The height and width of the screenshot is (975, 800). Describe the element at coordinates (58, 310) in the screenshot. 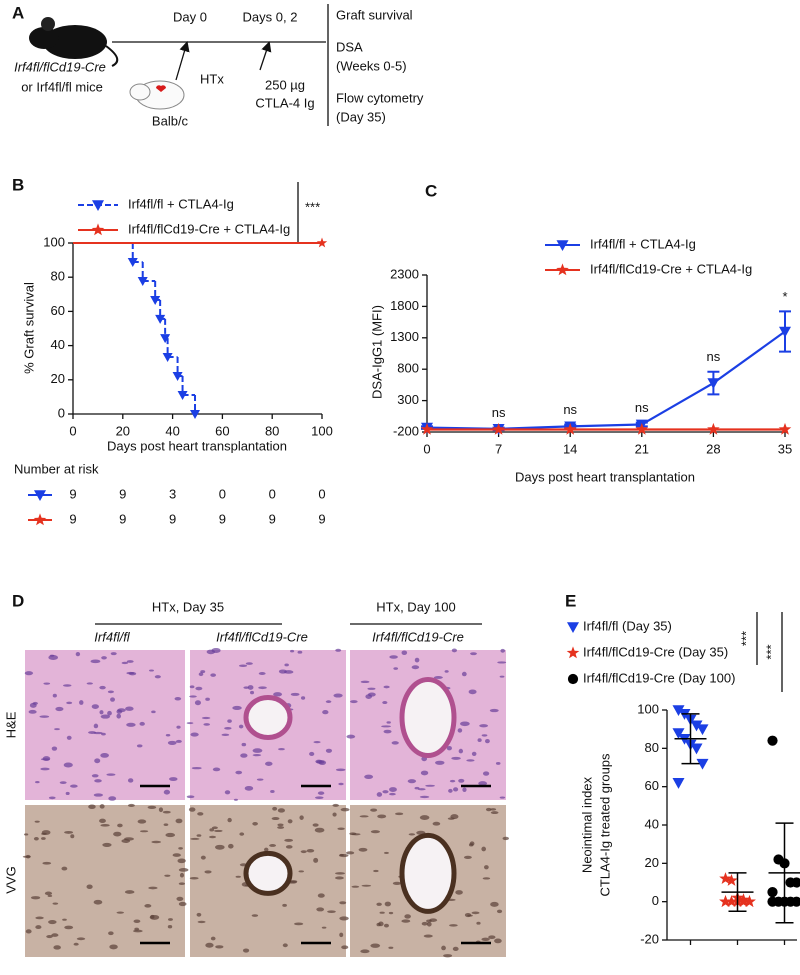

I see `y-tick-label: 60` at that location.